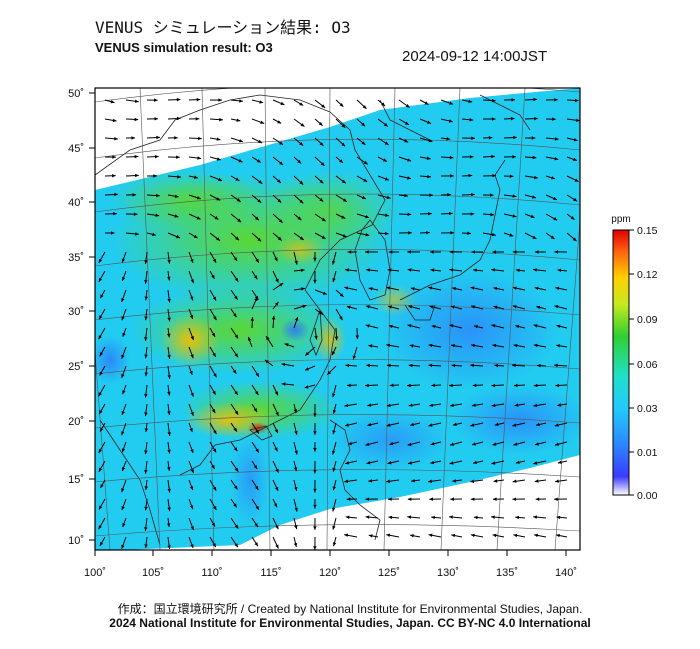 Image resolution: width=700 pixels, height=649 pixels. Describe the element at coordinates (475, 56) in the screenshot. I see `forecast-timestamp: 2024-09-12 14:00JST` at that location.